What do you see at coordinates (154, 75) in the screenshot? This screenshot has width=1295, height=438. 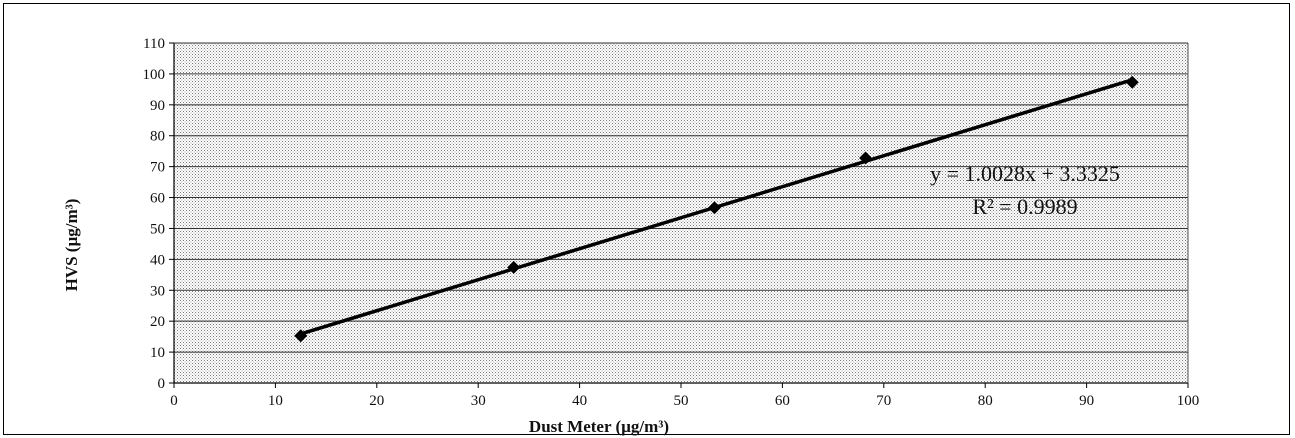 I see `y-tick-label: 100` at bounding box center [154, 75].